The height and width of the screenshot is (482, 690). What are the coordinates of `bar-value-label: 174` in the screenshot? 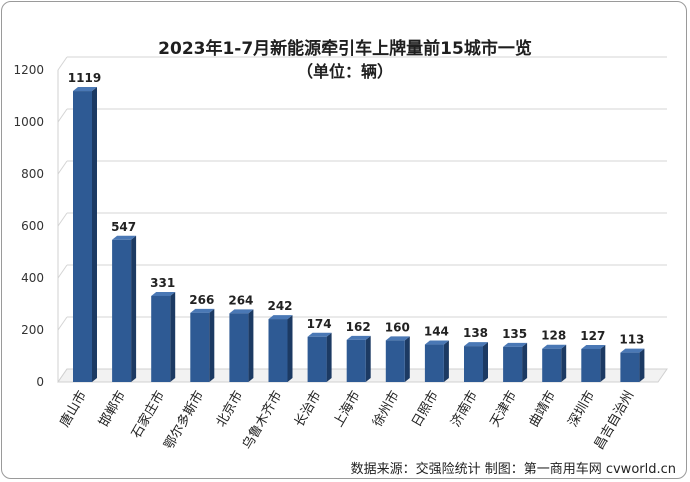 It's located at (319, 324).